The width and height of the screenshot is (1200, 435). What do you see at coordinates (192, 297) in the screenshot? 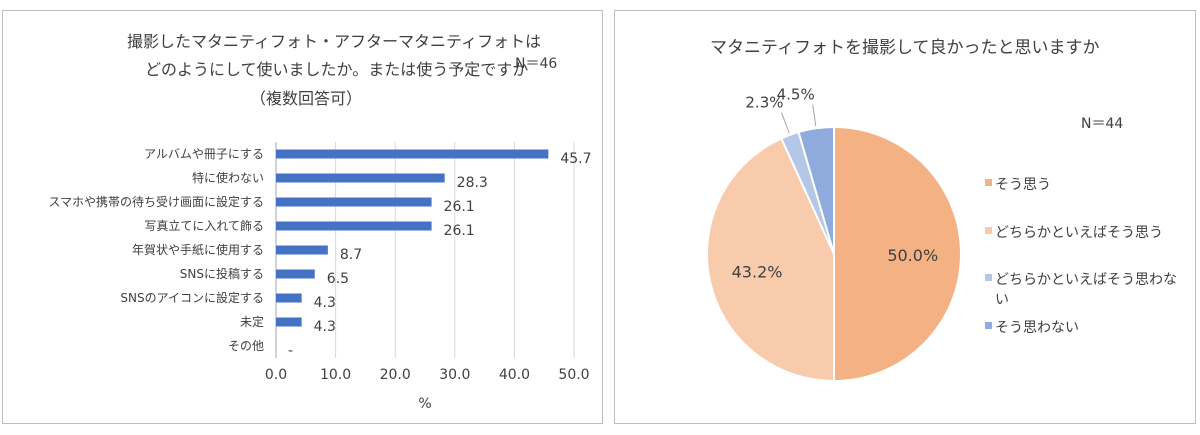
I see `category-label: SNSのアイコンに設定する` at bounding box center [192, 297].